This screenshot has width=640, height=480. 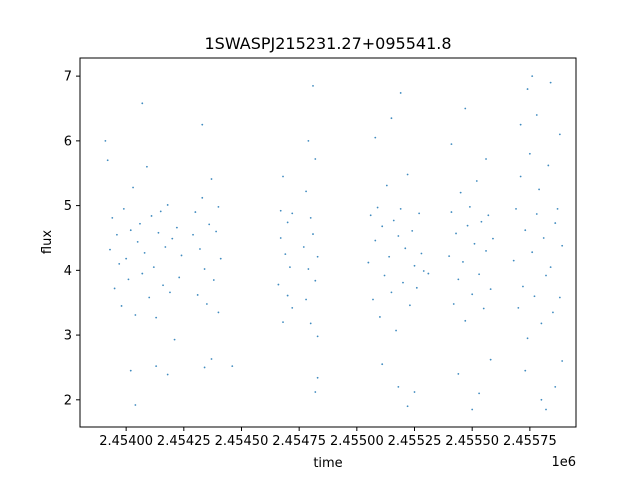 I want to click on x-tick-label: 2.45400, so click(x=126, y=441).